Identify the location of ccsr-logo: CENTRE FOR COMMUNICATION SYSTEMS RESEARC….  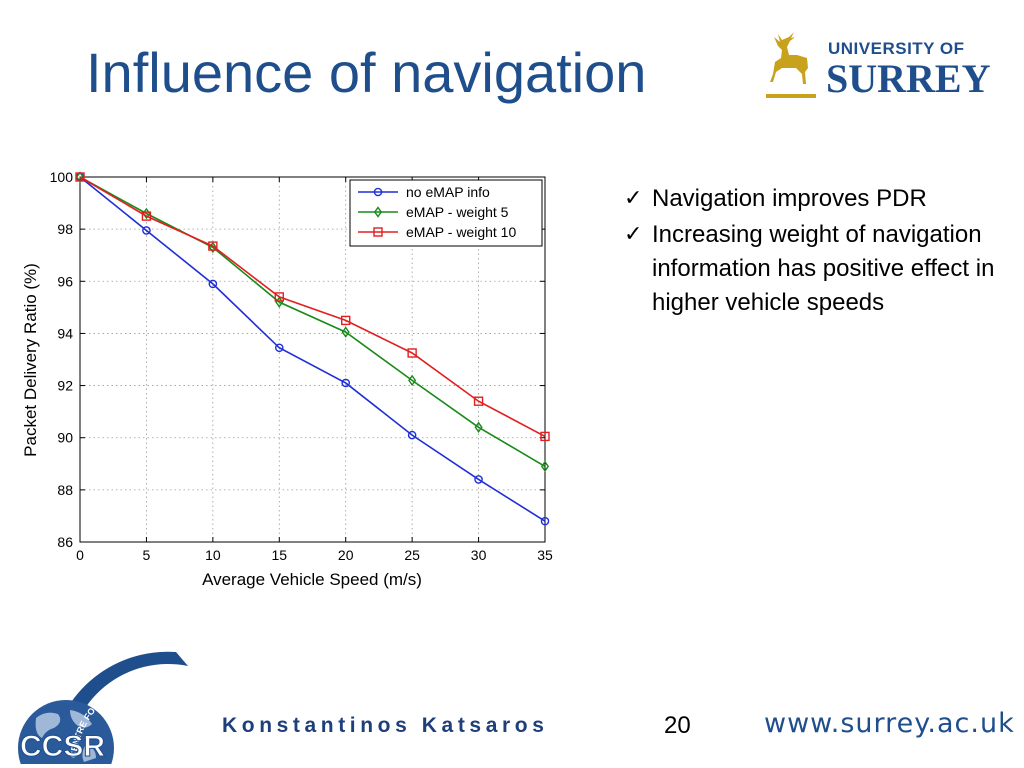
(97, 706).